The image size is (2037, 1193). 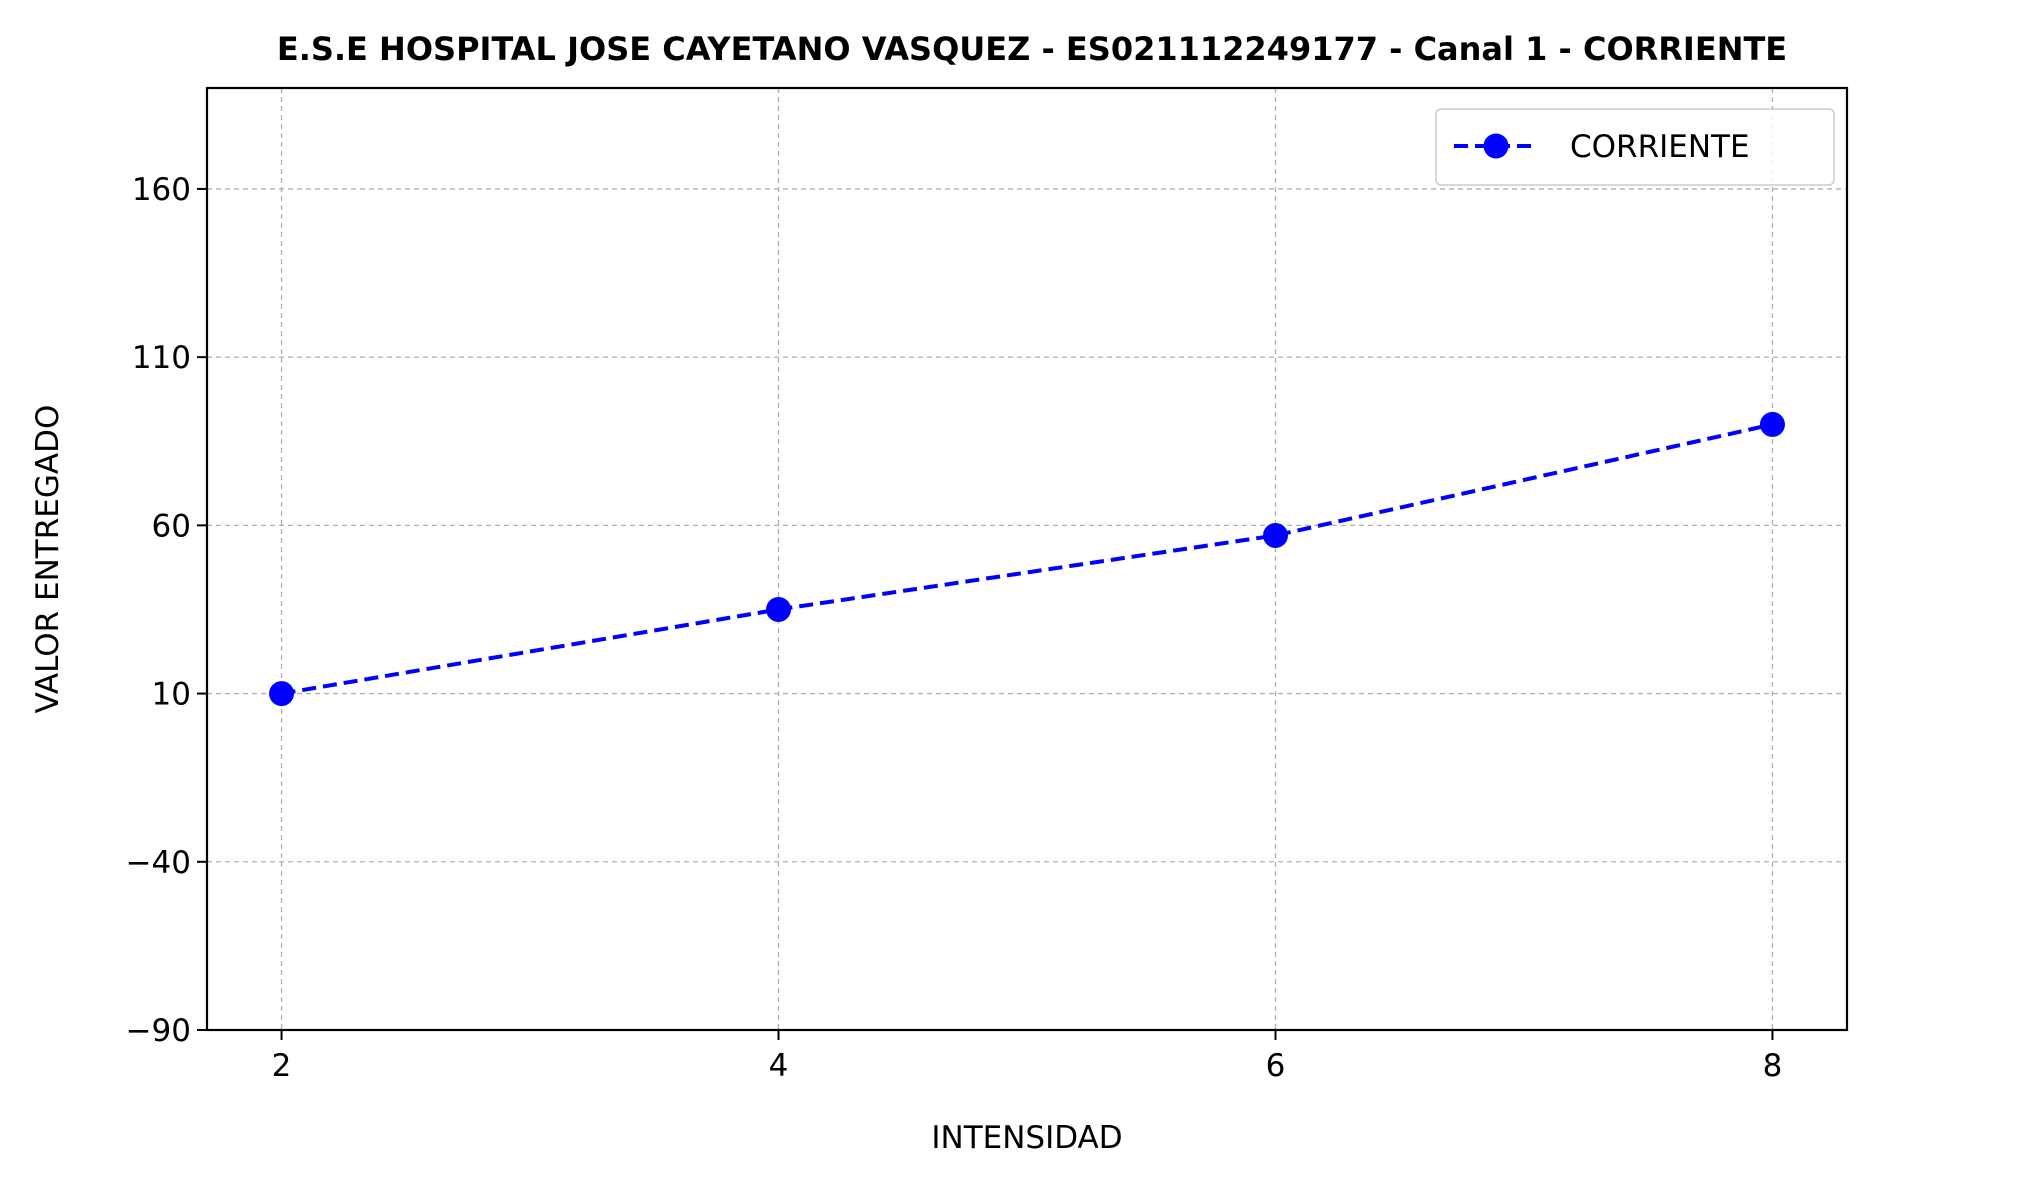 I want to click on y-tick-label: 110, so click(x=161, y=358).